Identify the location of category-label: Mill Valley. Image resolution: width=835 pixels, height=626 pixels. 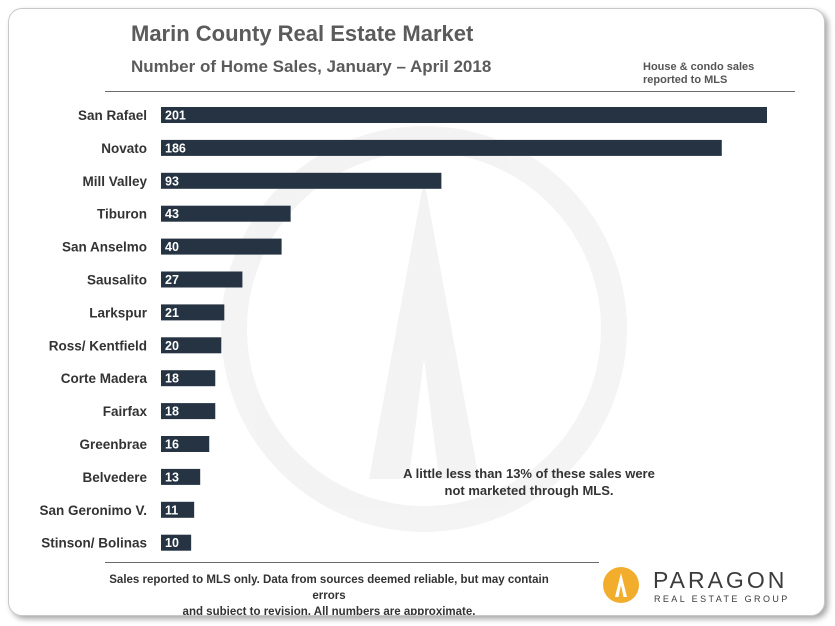
(114, 181).